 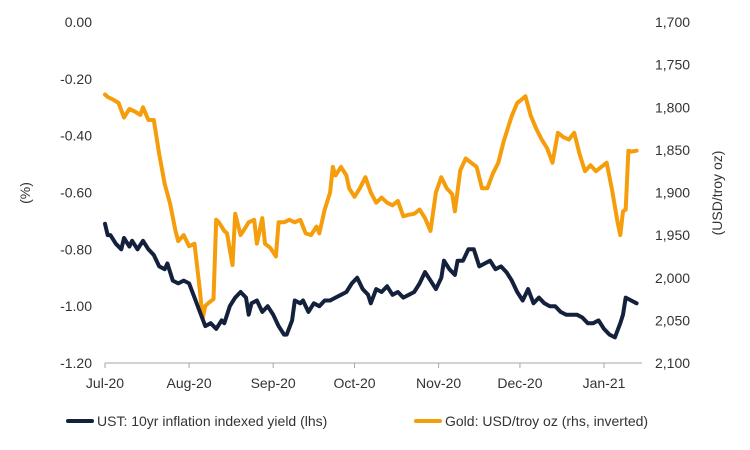 What do you see at coordinates (188, 383) in the screenshot?
I see `x-tick-label: Aug-20` at bounding box center [188, 383].